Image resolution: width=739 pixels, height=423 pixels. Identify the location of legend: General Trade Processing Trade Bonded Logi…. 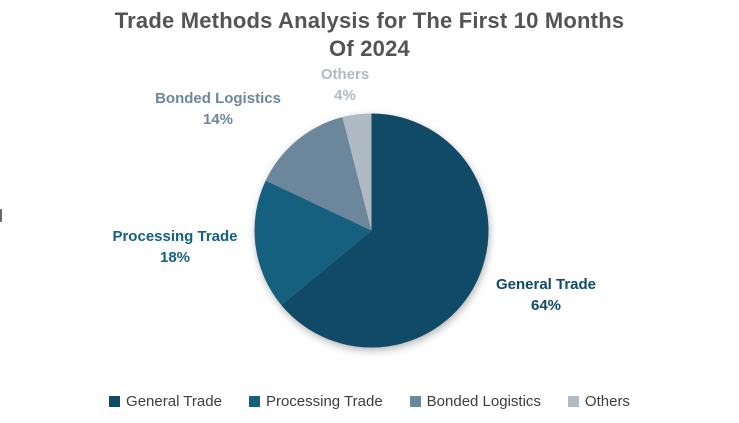
(369, 401).